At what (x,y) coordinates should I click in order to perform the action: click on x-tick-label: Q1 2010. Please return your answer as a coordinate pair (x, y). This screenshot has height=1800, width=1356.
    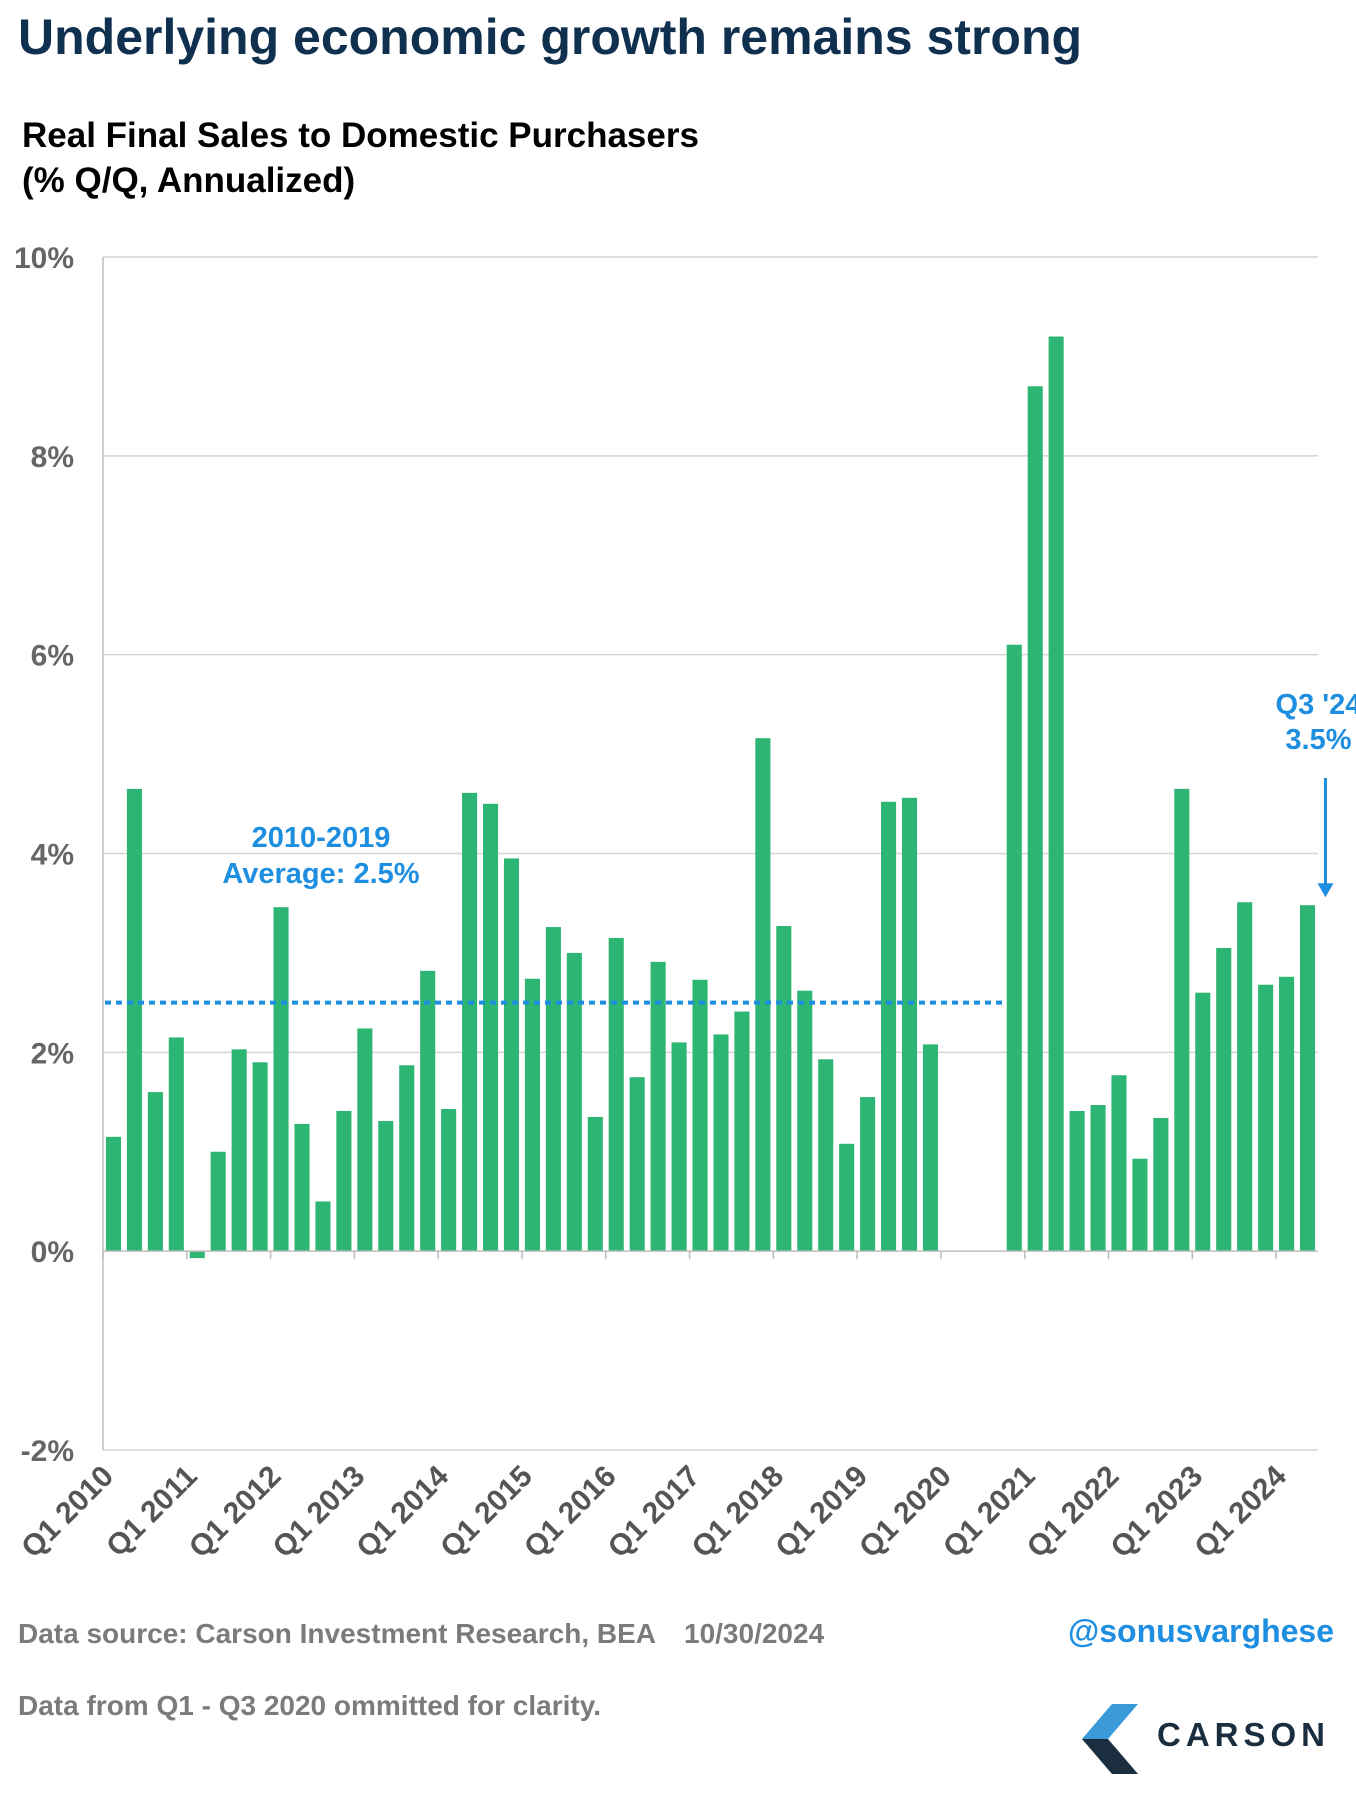
    Looking at the image, I should click on (67, 1512).